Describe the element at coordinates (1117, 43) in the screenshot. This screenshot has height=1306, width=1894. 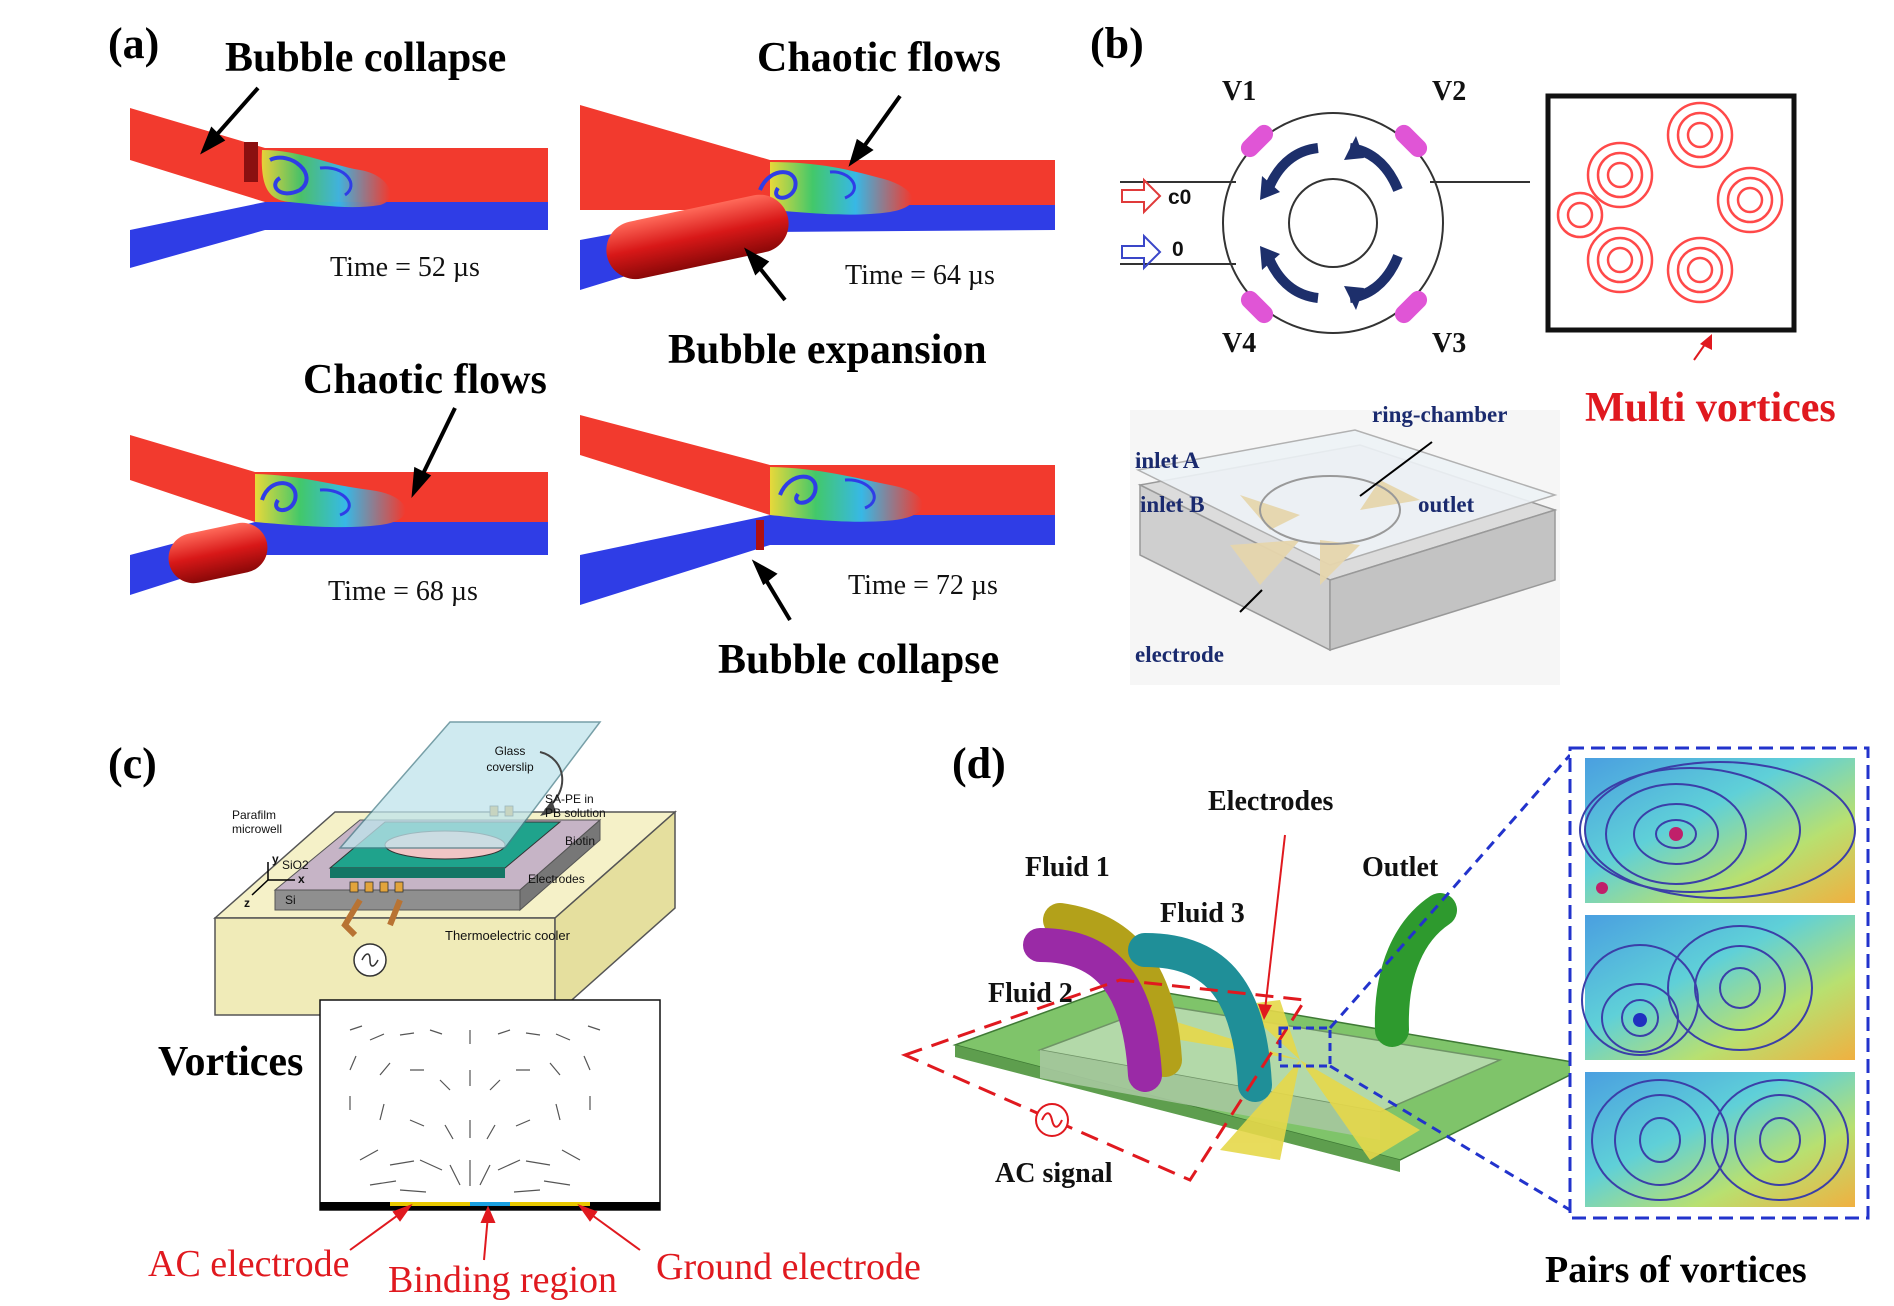
I see `panel-b-label: (b)` at that location.